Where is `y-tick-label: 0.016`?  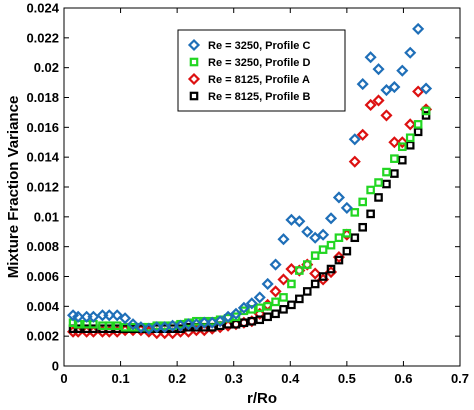 y-tick-label: 0.016 is located at coordinates (42, 127).